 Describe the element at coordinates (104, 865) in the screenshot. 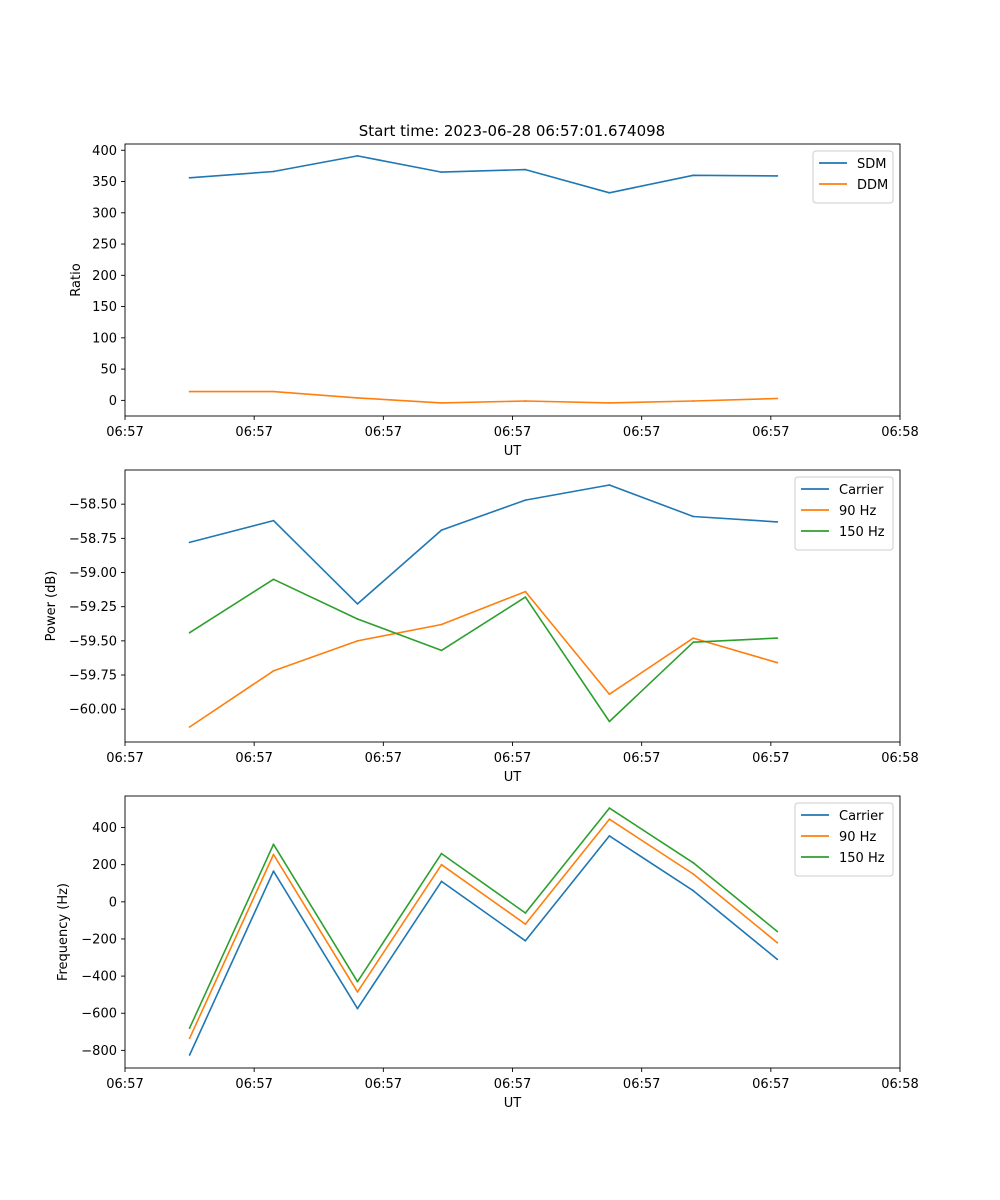

I see `y-tick-label: 200` at that location.